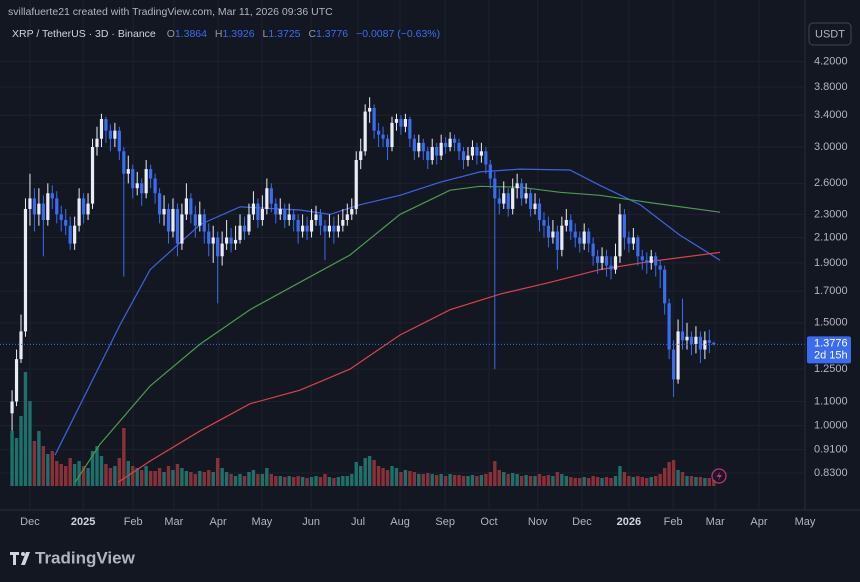 The image size is (860, 582). Describe the element at coordinates (831, 147) in the screenshot. I see `y-tick-label: 3.0000` at that location.